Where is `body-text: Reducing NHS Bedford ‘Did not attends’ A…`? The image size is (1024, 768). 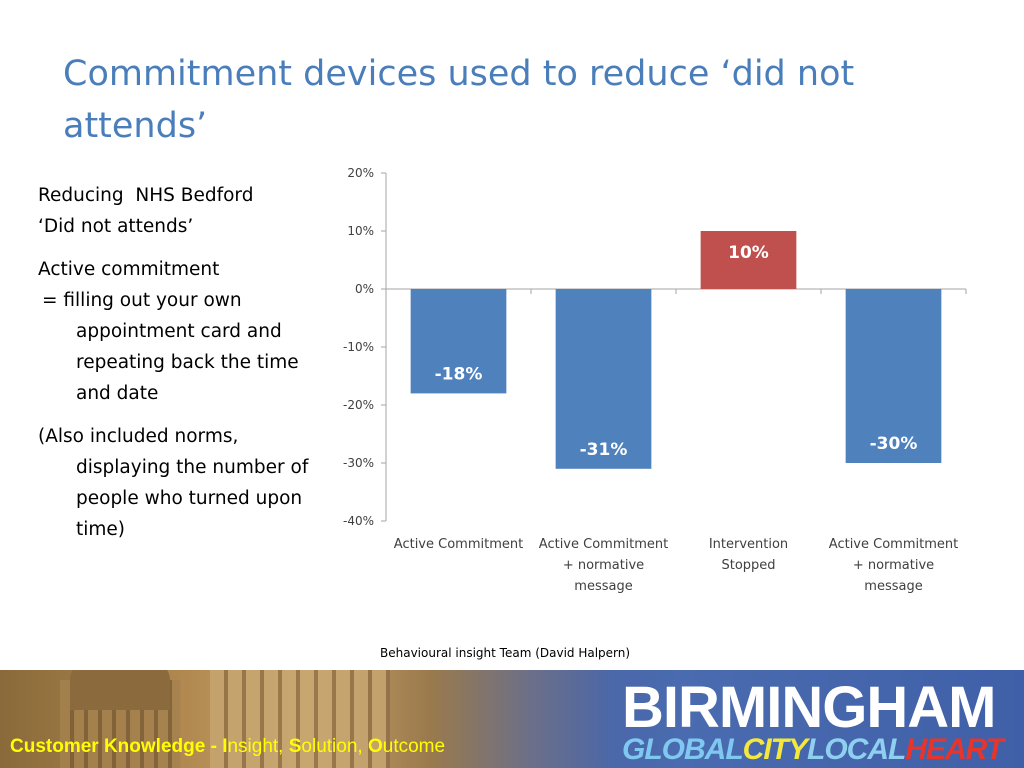 body-text: Reducing NHS Bedford ‘Did not attends’ A… is located at coordinates (183, 362).